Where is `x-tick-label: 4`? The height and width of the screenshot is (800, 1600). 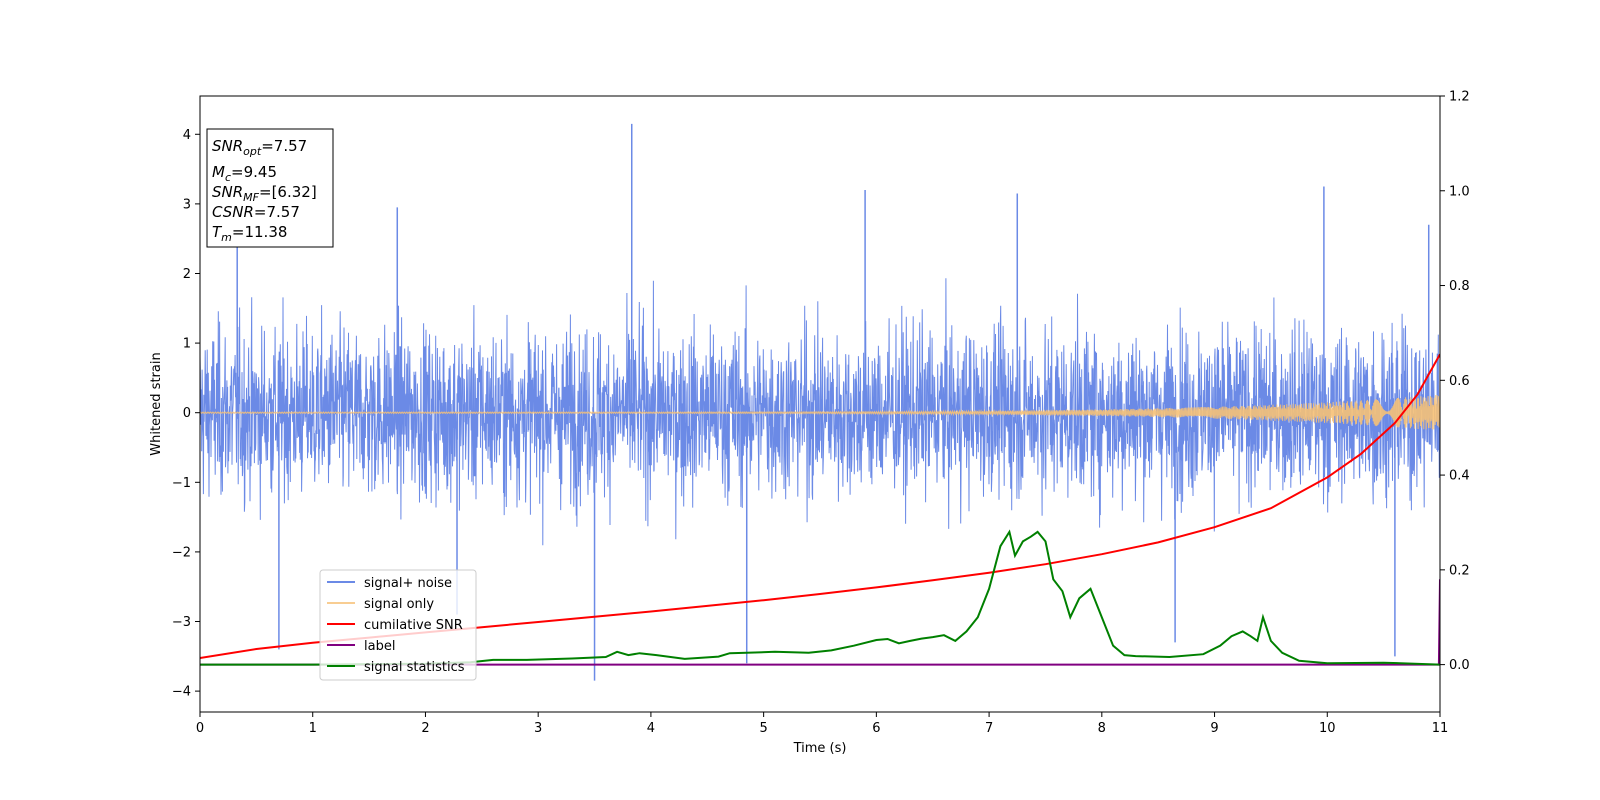 x-tick-label: 4 is located at coordinates (651, 728).